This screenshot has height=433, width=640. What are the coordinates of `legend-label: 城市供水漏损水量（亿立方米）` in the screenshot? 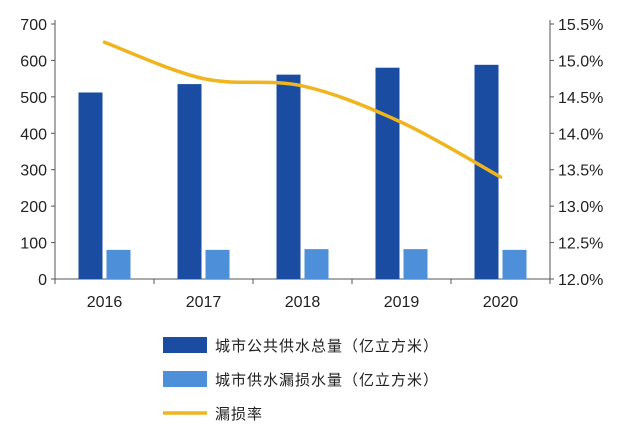 It's located at (327, 380).